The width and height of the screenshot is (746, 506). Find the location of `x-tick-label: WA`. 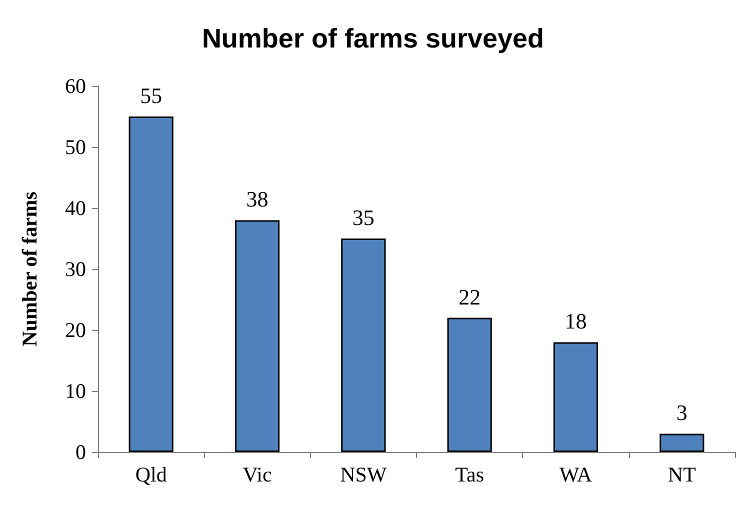

x-tick-label: WA is located at coordinates (576, 474).